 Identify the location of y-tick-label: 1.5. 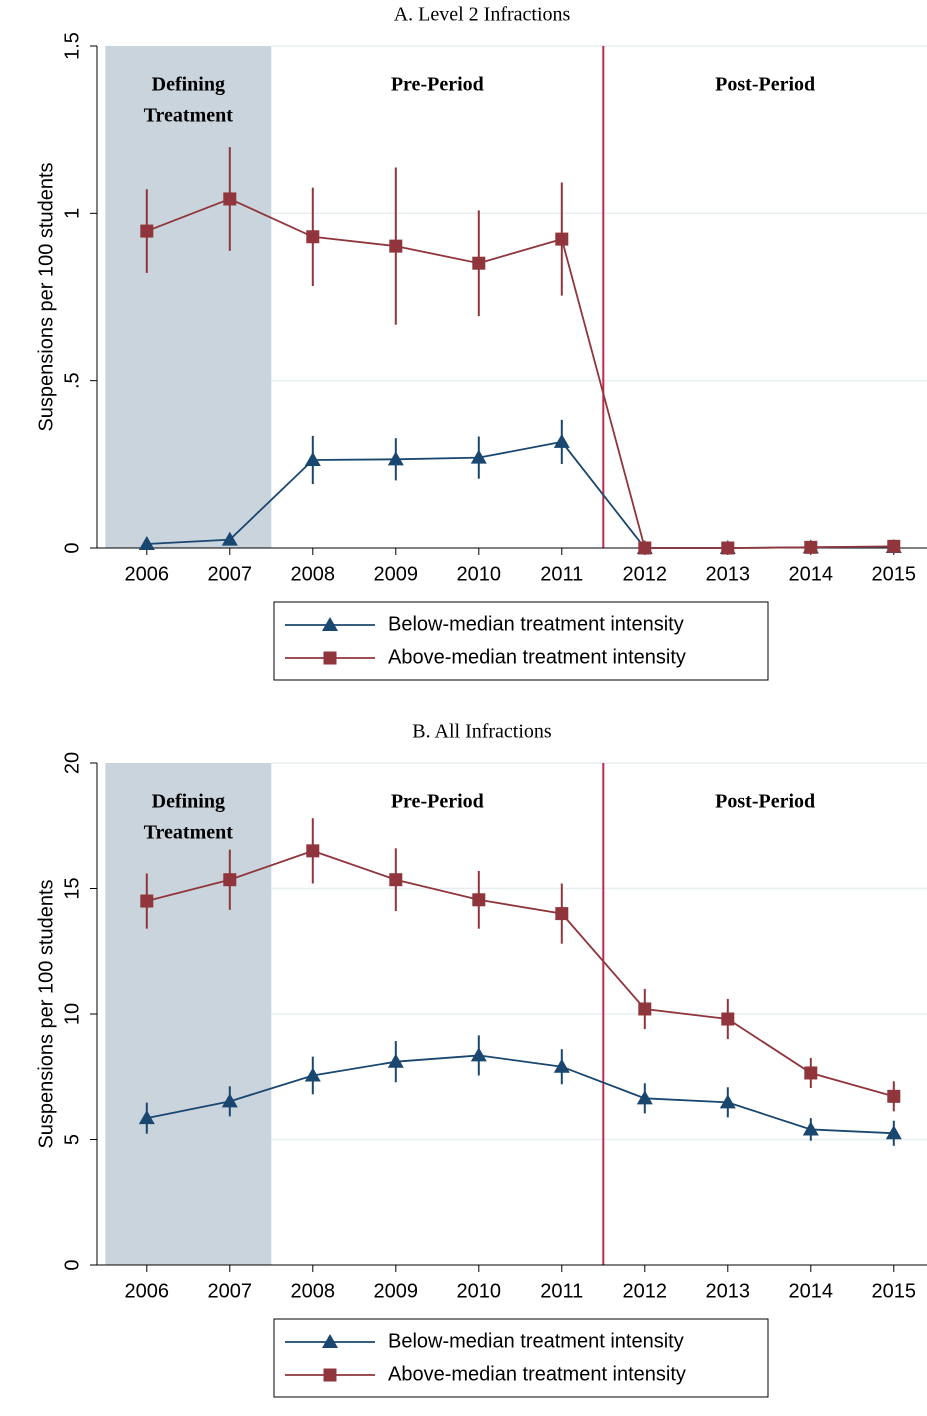
(72, 46).